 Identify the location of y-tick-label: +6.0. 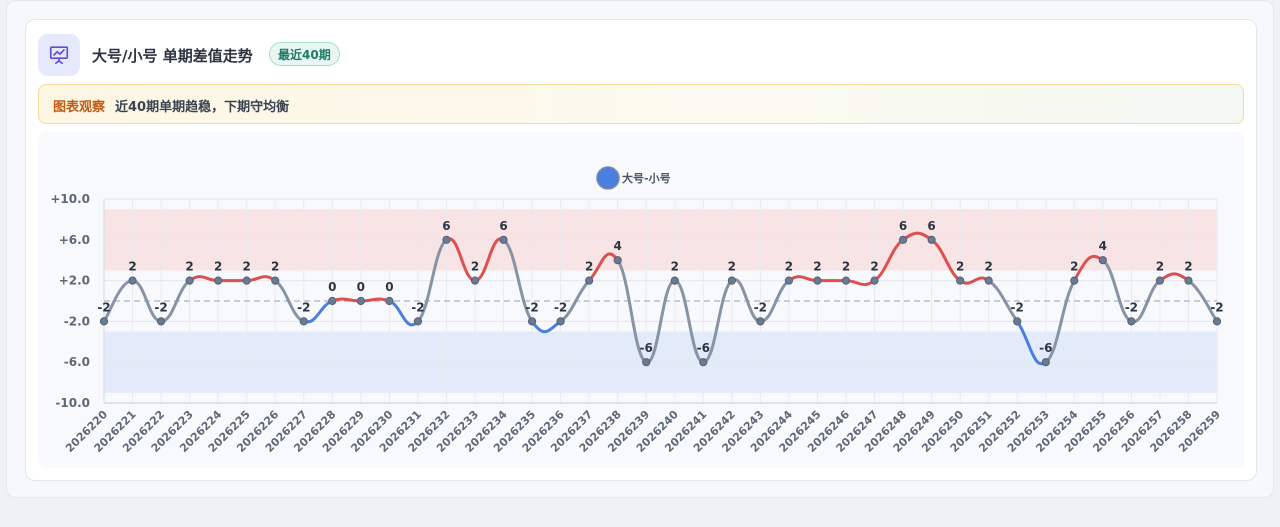
(74, 240).